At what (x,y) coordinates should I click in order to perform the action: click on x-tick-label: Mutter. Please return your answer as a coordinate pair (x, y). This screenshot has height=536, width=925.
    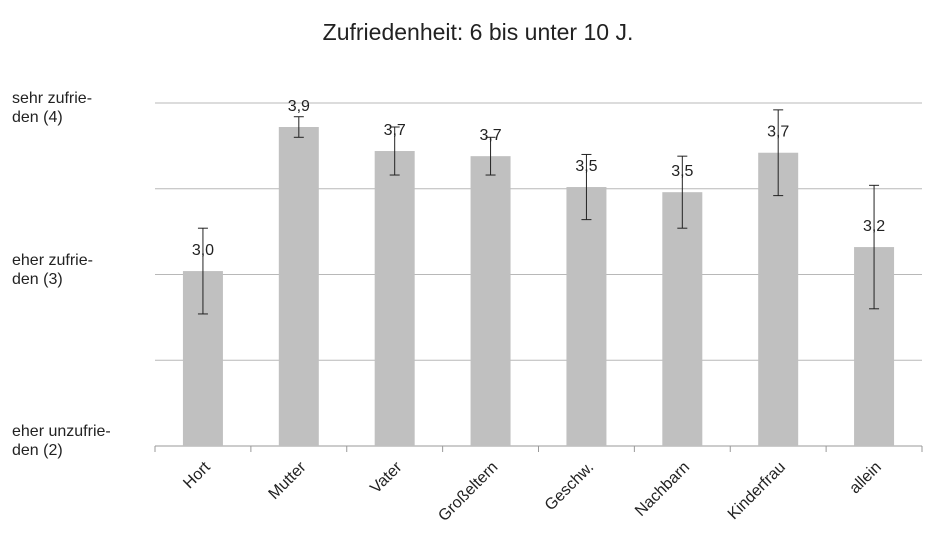
    Looking at the image, I should click on (288, 480).